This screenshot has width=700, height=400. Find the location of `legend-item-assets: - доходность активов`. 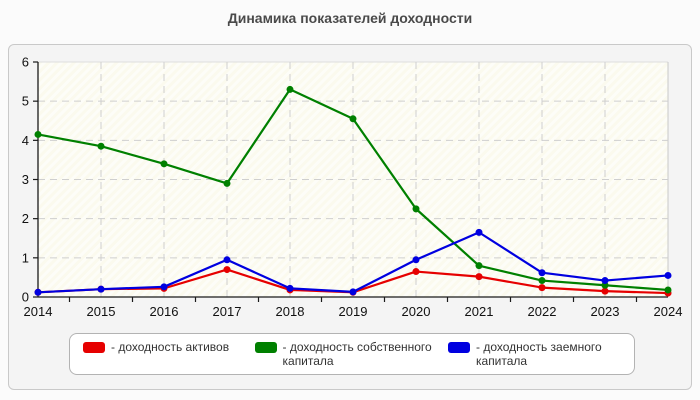

legend-item-assets: - доходность активов is located at coordinates (166, 347).